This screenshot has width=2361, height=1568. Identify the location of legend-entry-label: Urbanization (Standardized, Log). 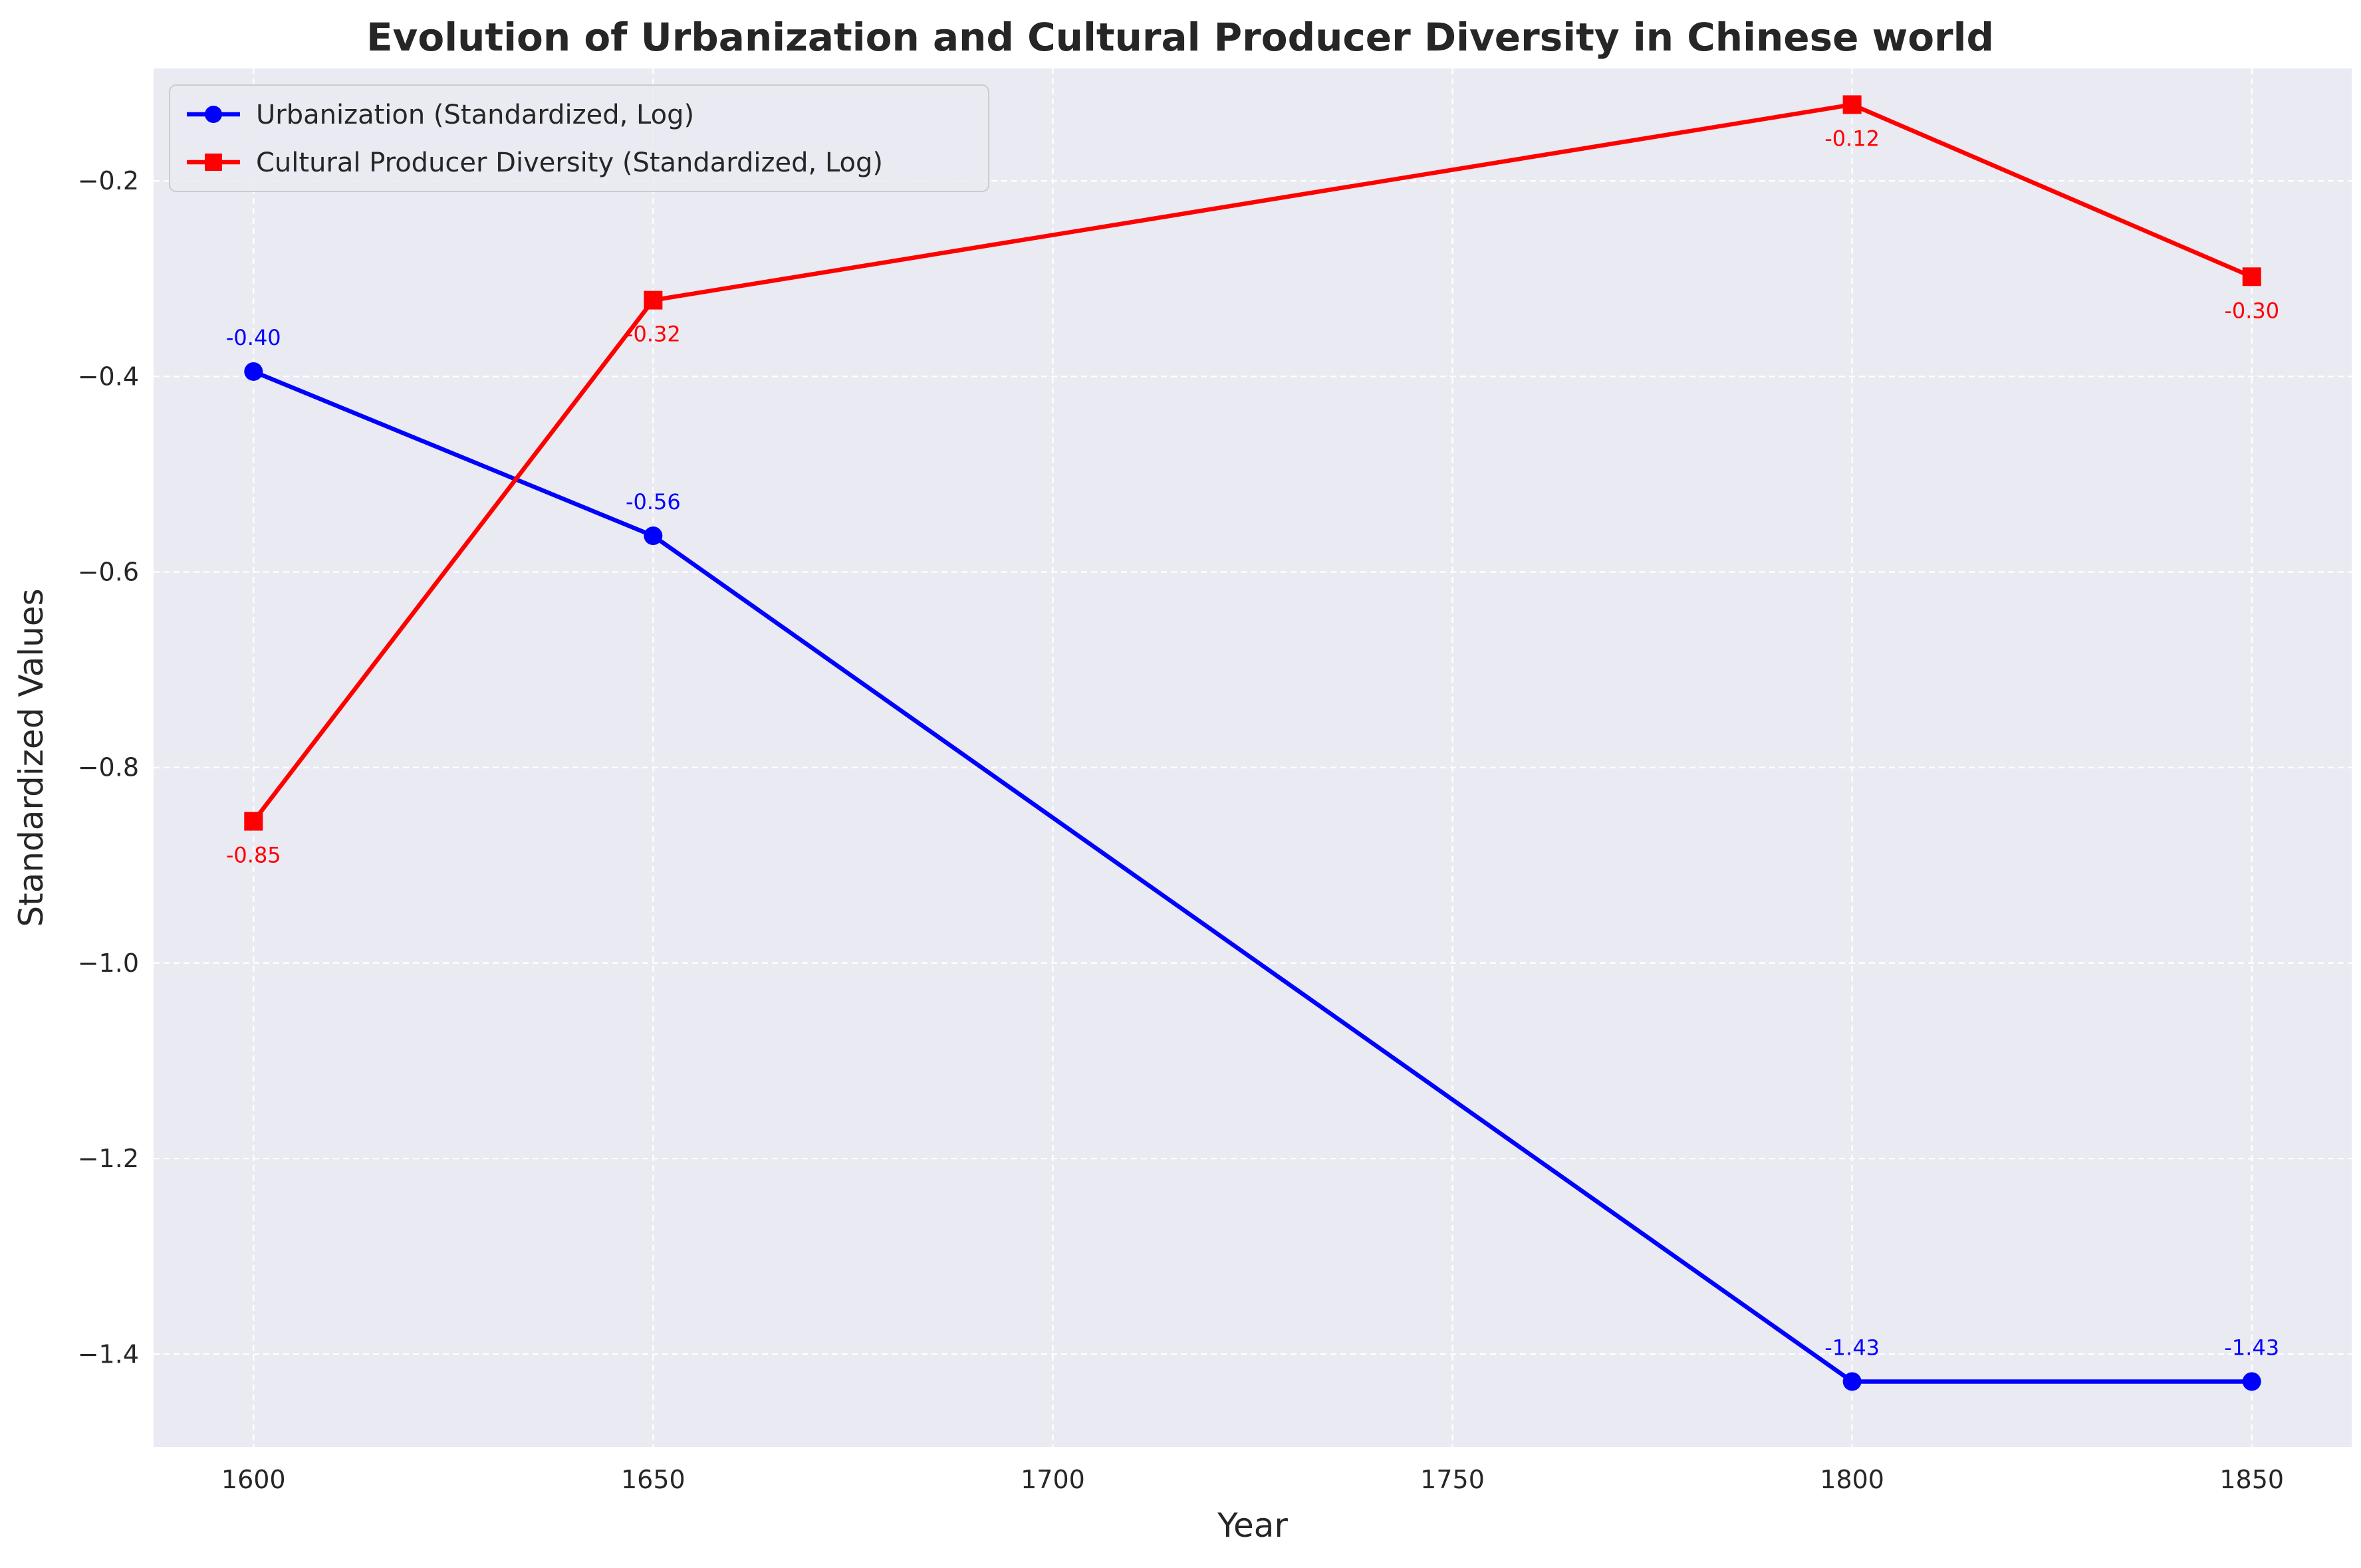
(475, 115).